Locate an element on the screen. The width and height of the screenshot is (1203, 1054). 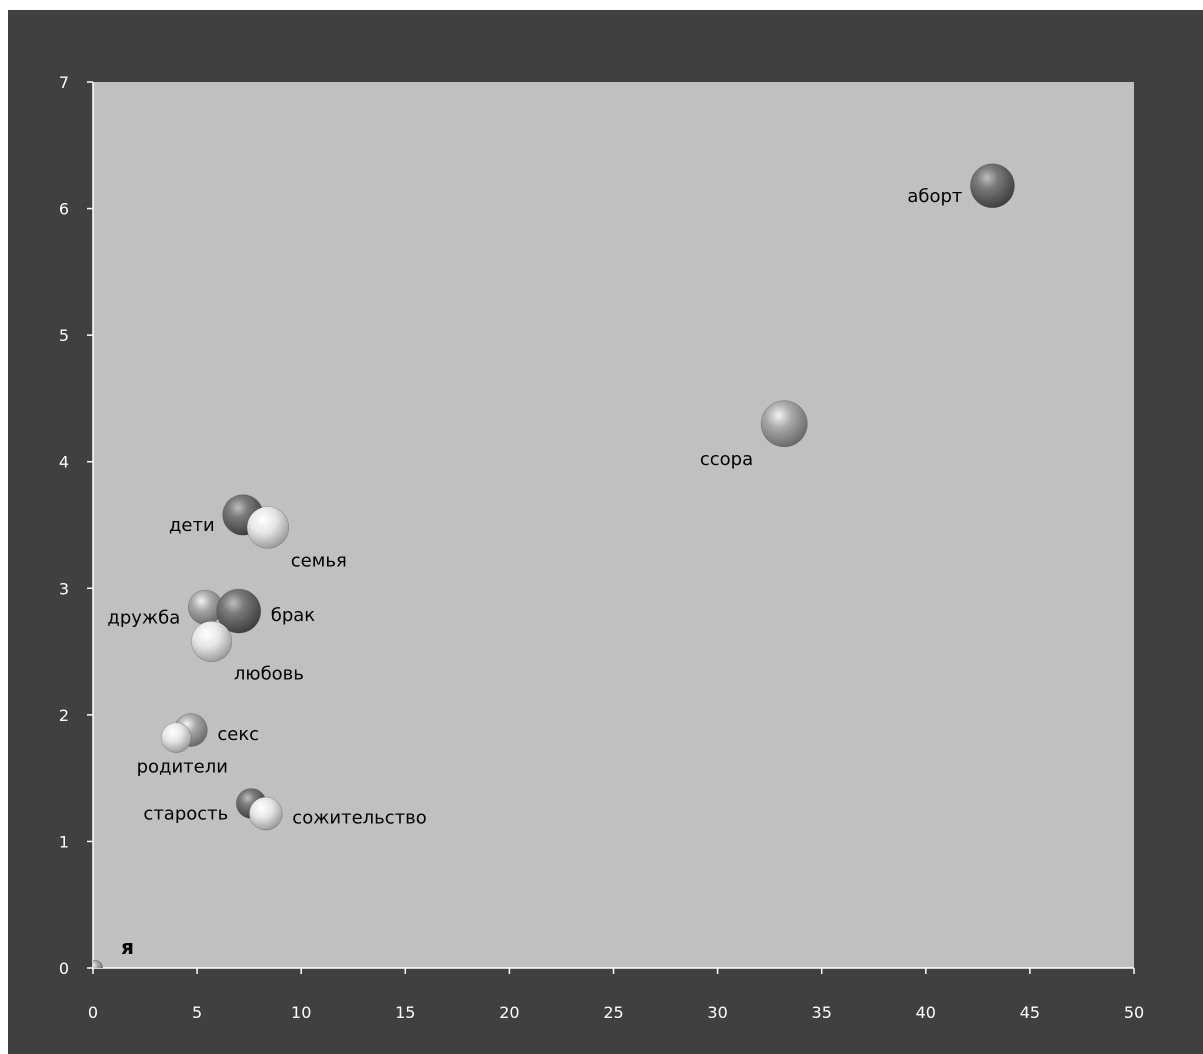
point-label: любовь is located at coordinates (269, 674).